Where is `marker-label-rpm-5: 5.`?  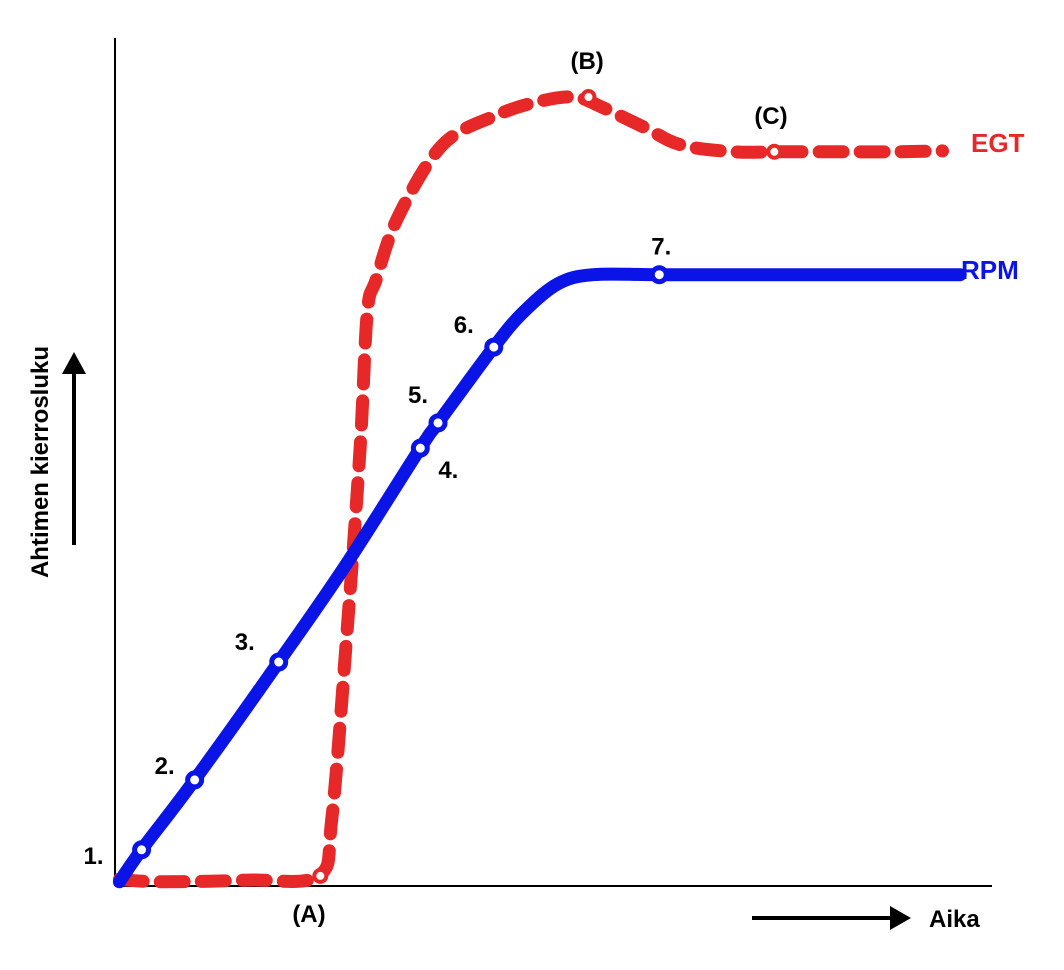 marker-label-rpm-5: 5. is located at coordinates (418, 395).